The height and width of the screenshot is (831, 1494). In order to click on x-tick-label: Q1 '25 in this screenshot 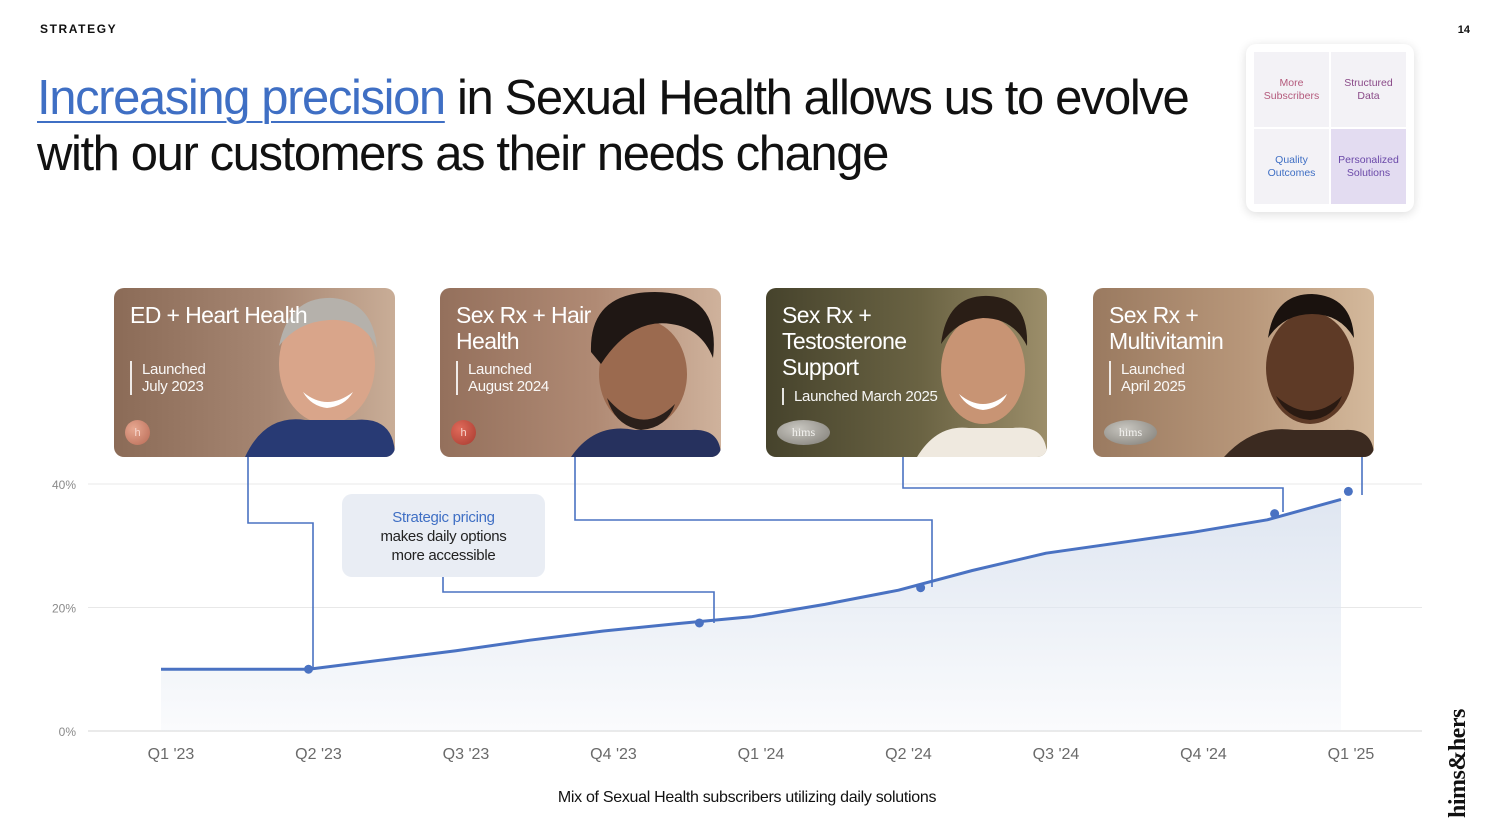, I will do `click(1351, 754)`.